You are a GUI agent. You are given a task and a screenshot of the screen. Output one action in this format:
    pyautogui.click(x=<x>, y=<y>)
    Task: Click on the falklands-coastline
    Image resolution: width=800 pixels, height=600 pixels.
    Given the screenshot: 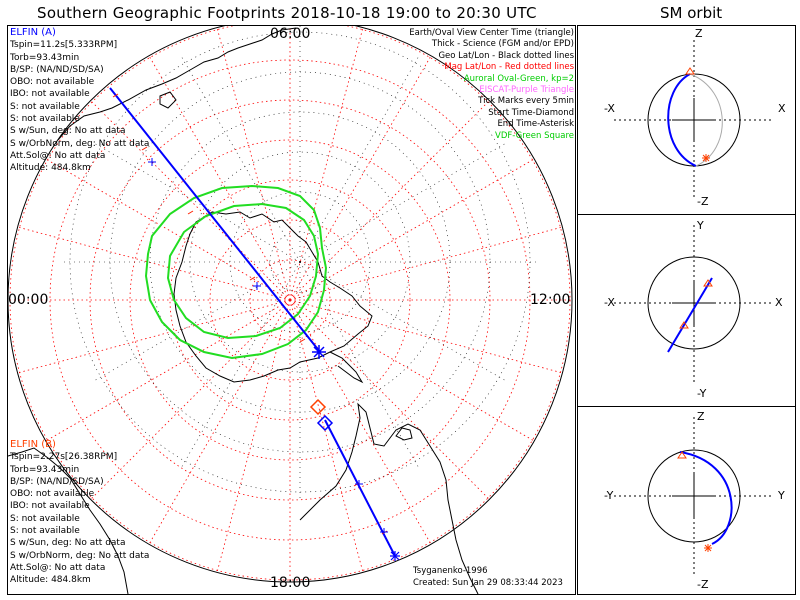 What is the action you would take?
    pyautogui.click(x=404, y=434)
    